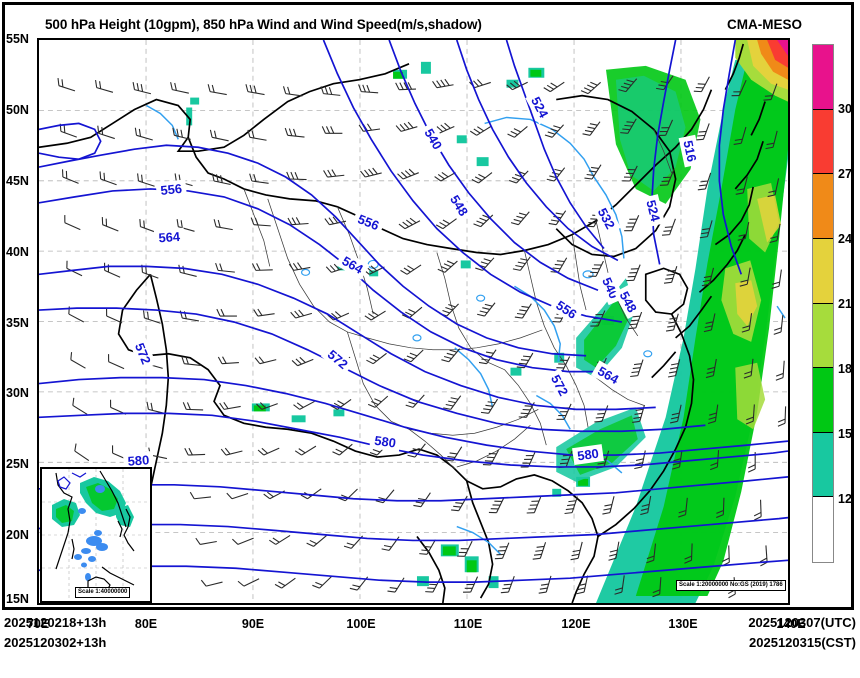 The image size is (860, 678). Describe the element at coordinates (17, 181) in the screenshot. I see `y-tick-45n: 45N` at that location.